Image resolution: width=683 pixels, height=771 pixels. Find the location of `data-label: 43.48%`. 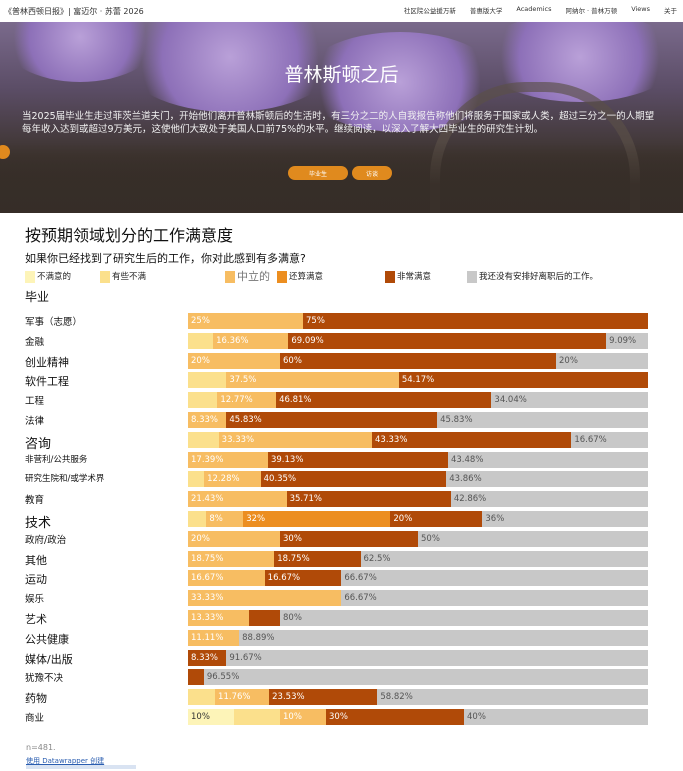

data-label: 43.48% is located at coordinates (467, 459).